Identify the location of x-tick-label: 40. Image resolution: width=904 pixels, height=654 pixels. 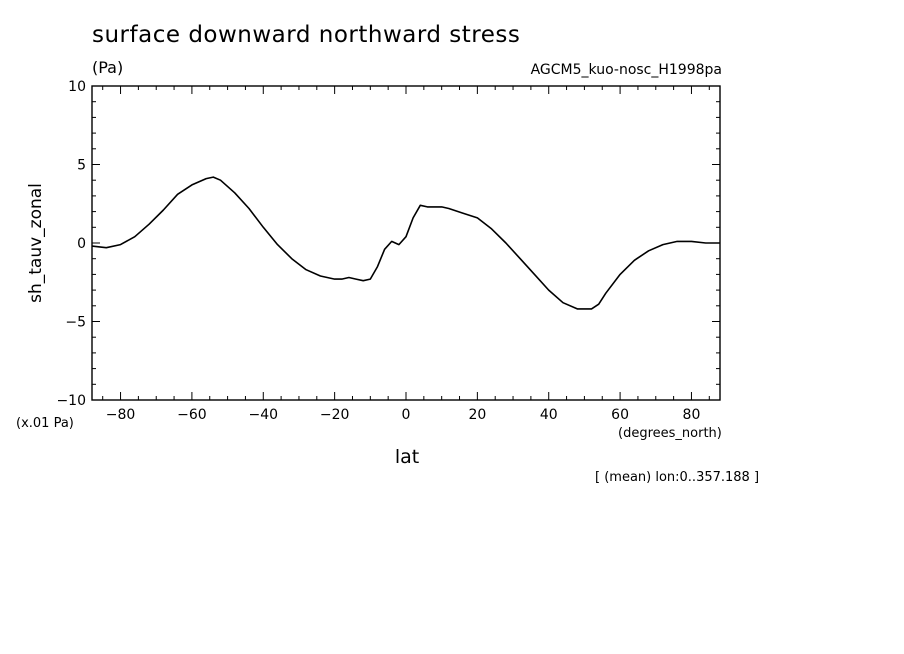
(549, 415).